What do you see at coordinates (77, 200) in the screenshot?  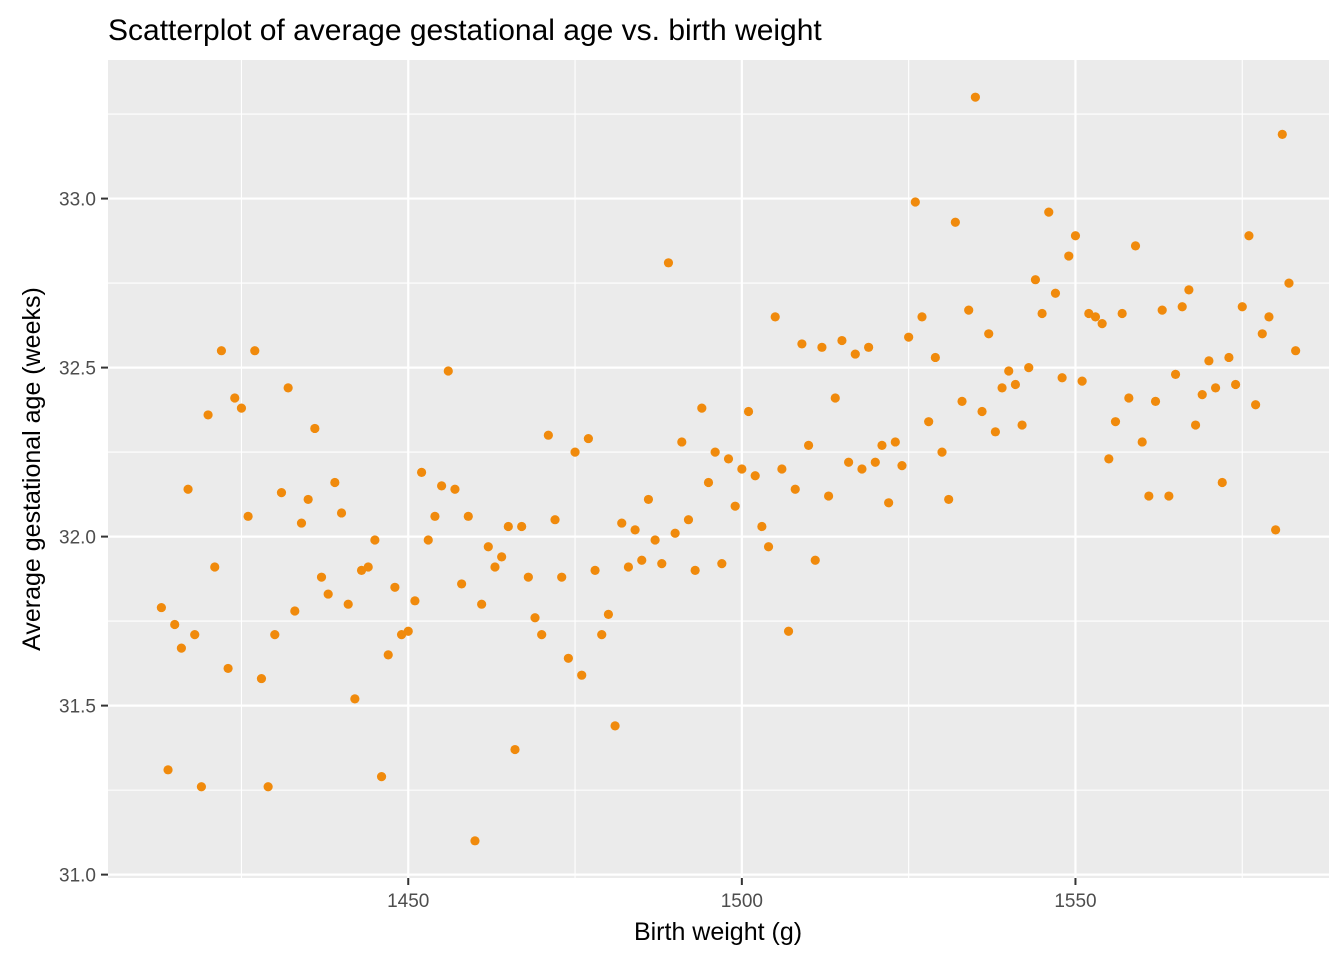 I see `y-tick-label: 33.0` at bounding box center [77, 200].